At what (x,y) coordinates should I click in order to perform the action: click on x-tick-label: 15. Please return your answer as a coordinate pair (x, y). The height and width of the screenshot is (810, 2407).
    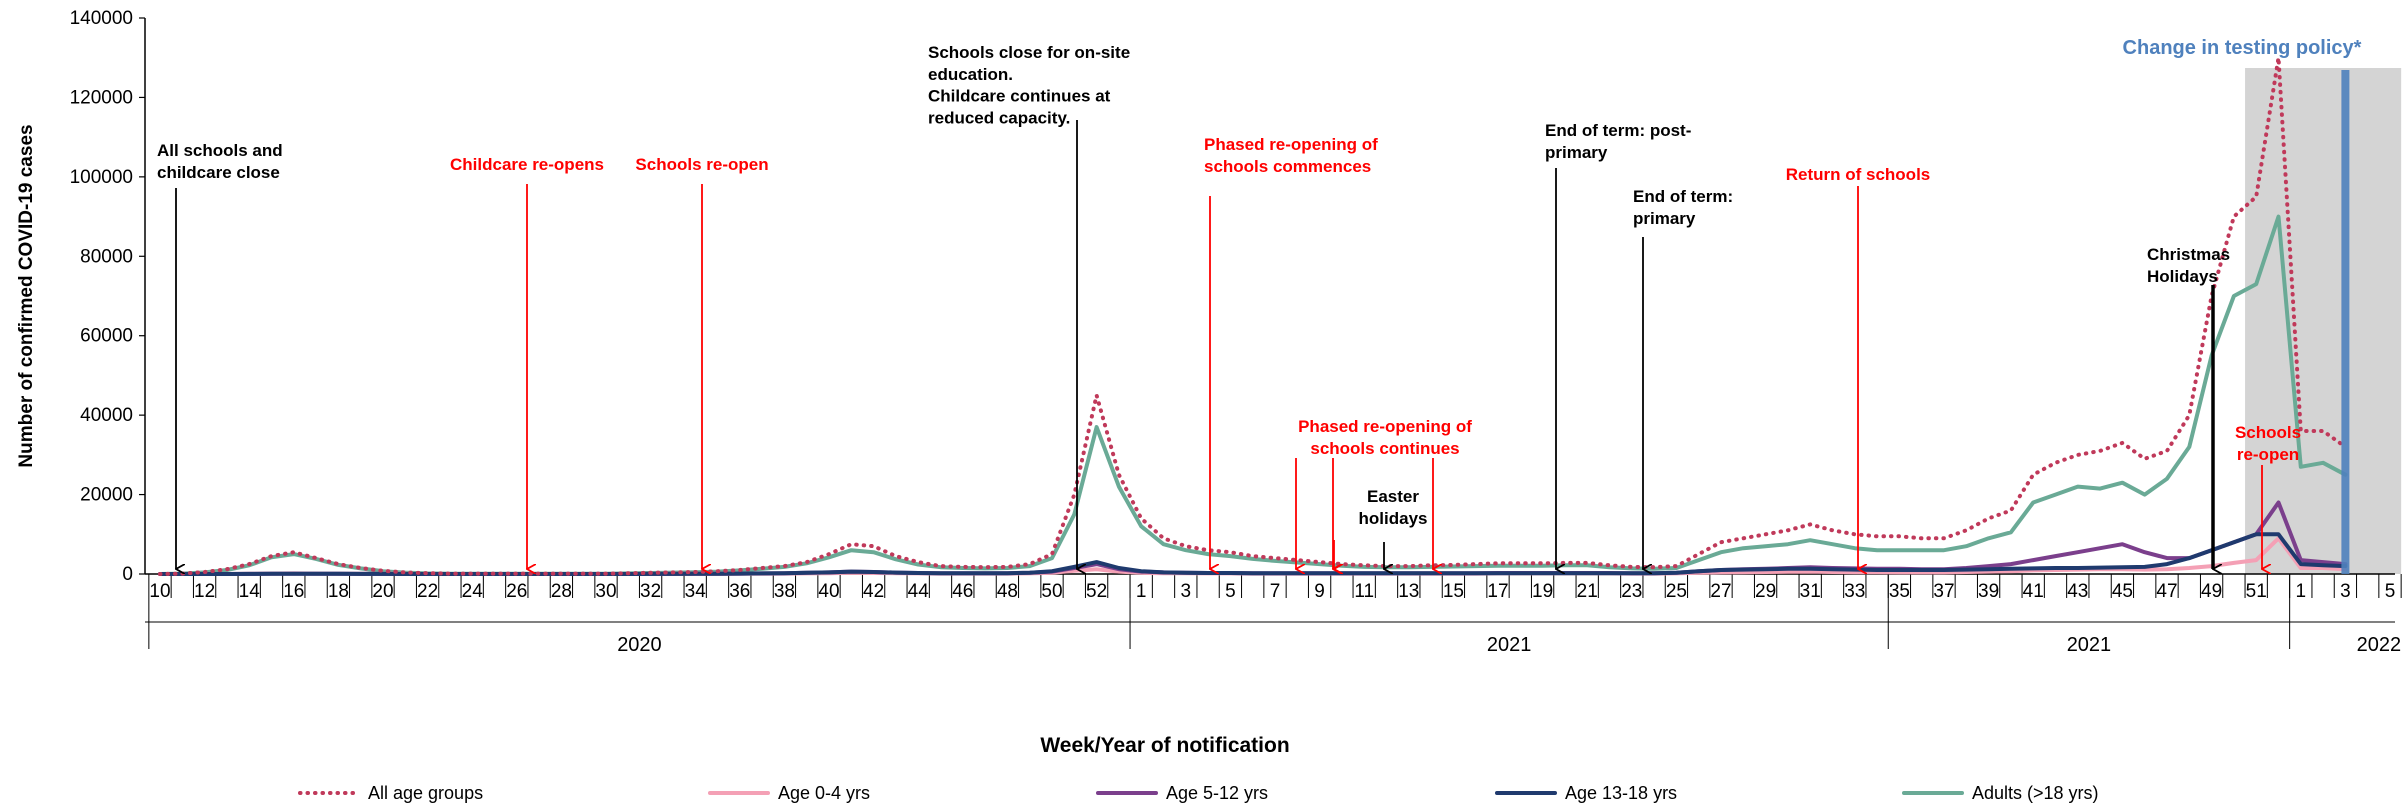
    Looking at the image, I should click on (1453, 591).